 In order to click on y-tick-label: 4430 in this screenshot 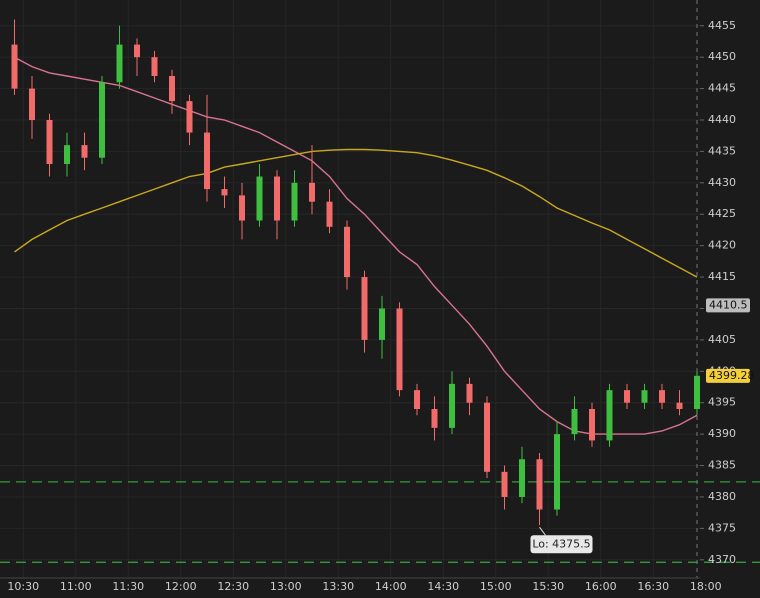, I will do `click(722, 182)`.